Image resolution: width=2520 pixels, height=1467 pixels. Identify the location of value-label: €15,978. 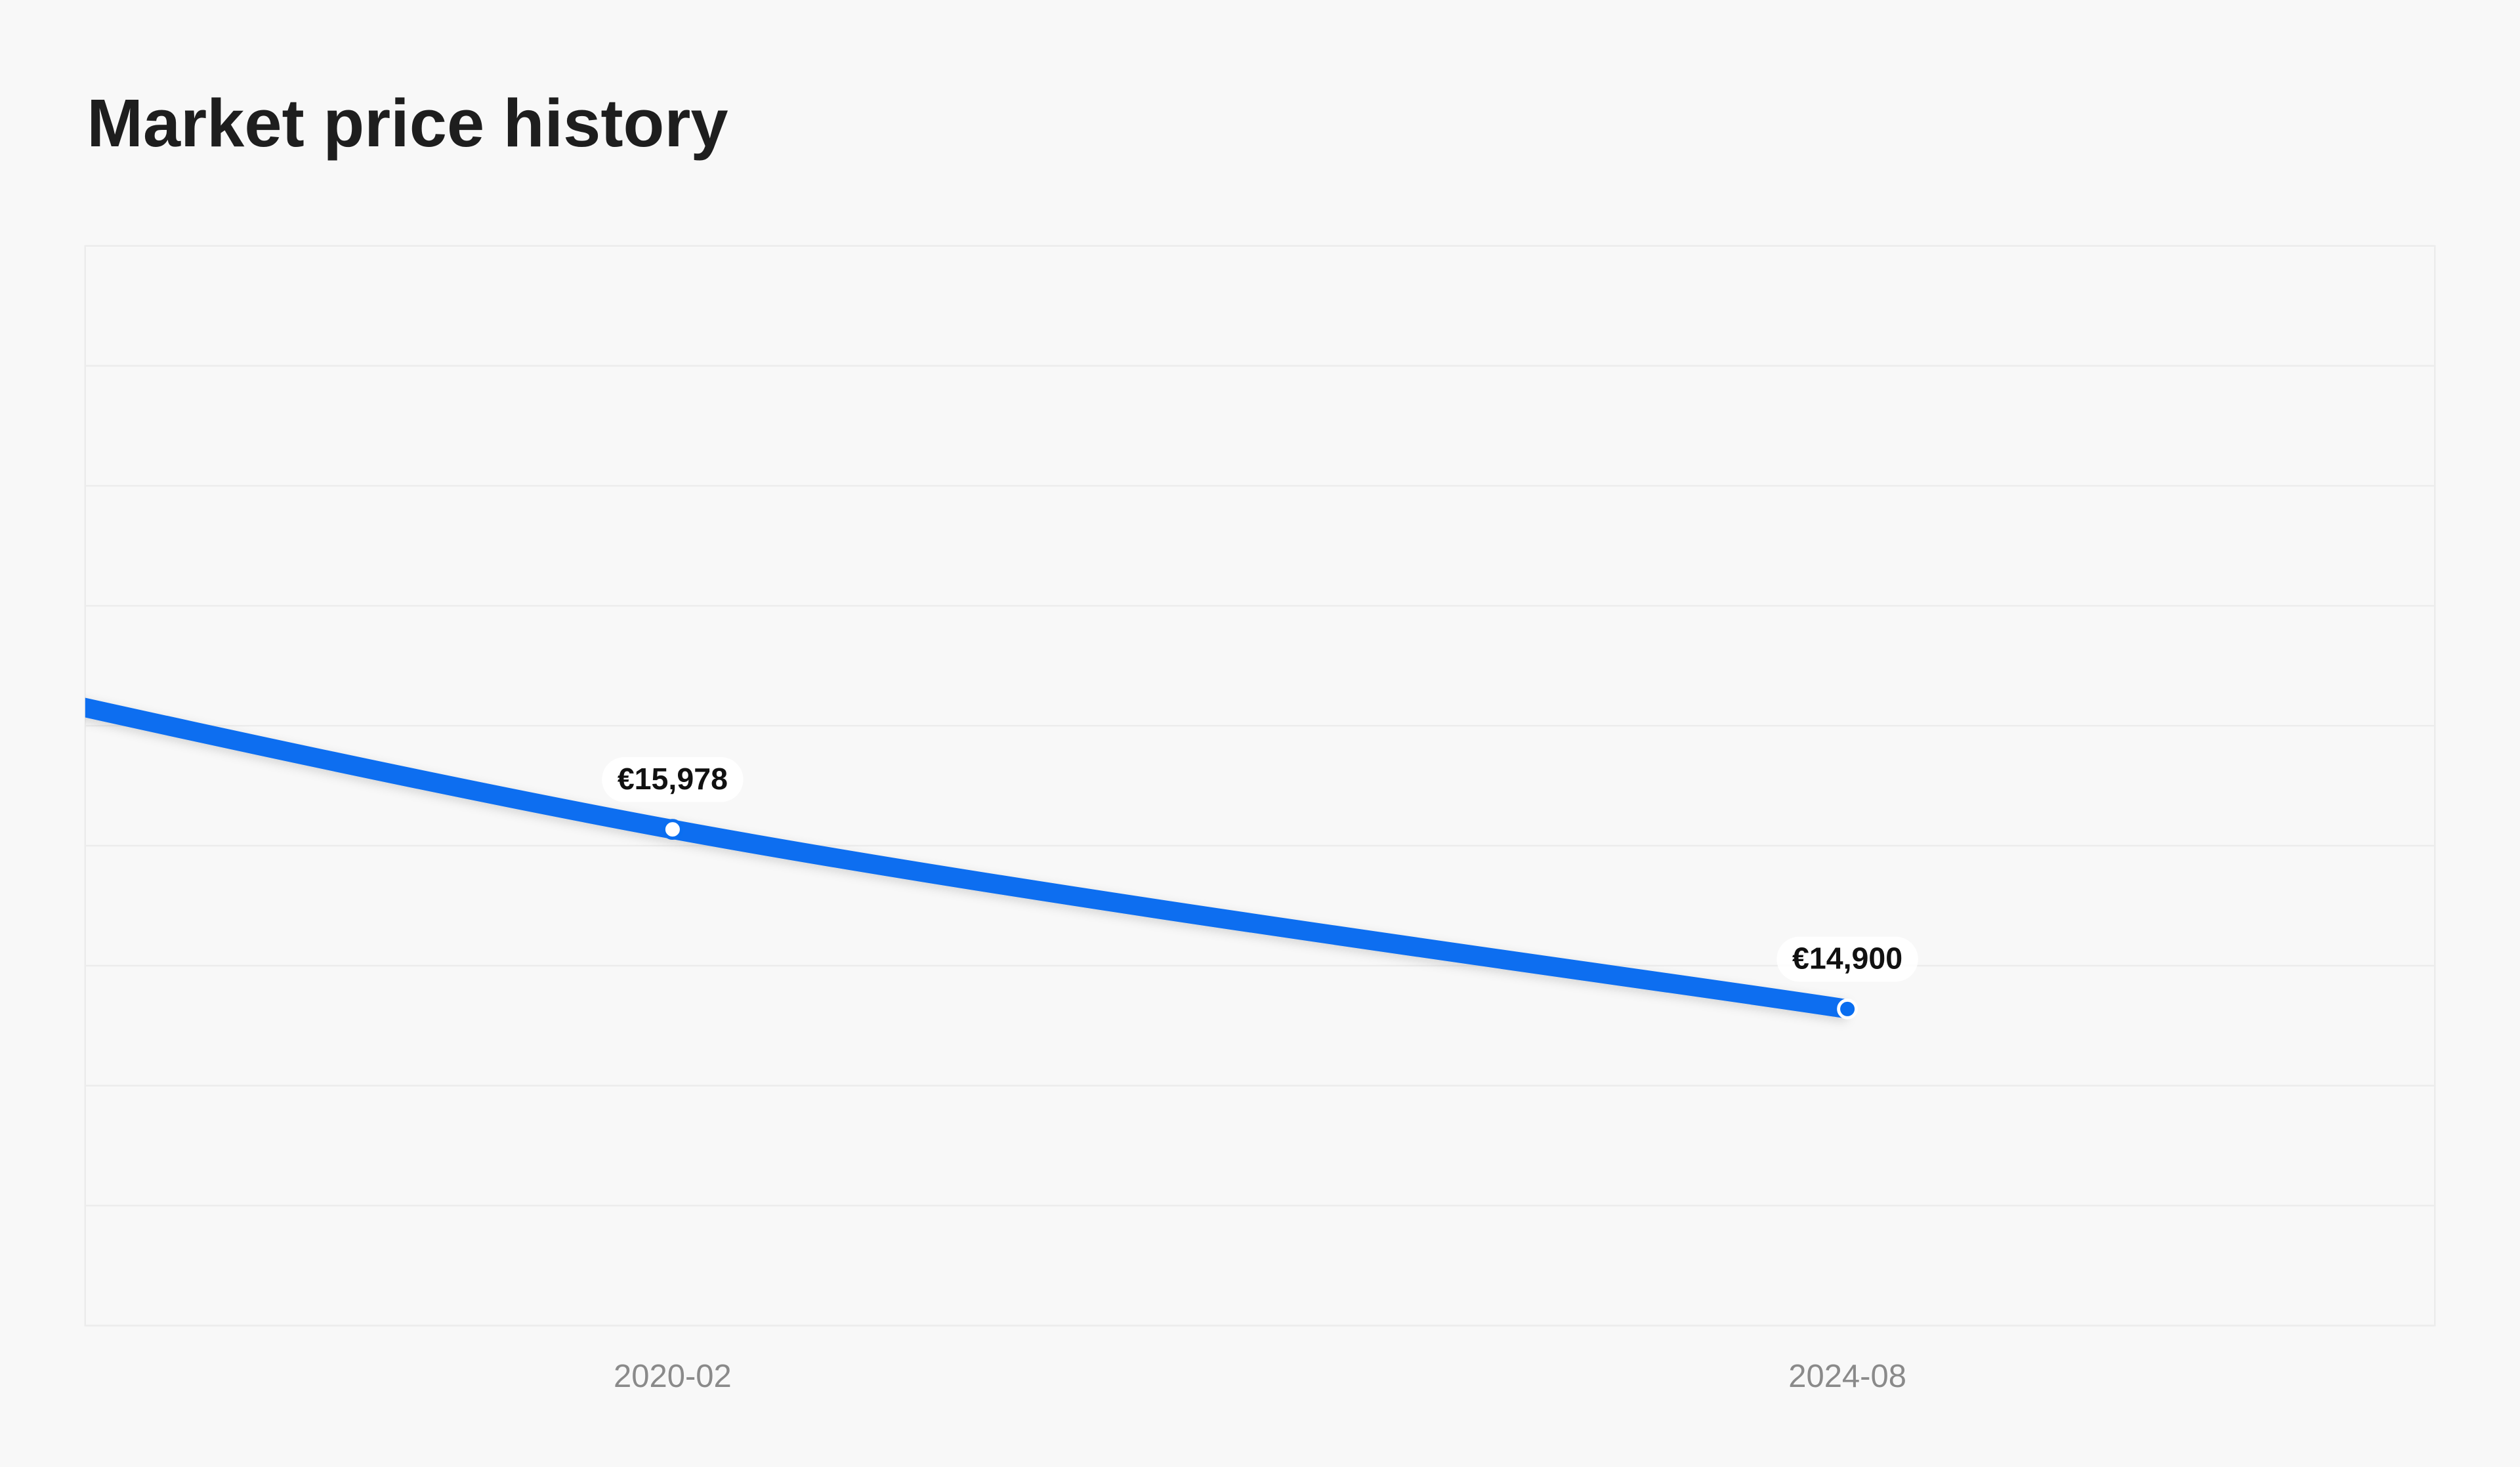
(673, 779).